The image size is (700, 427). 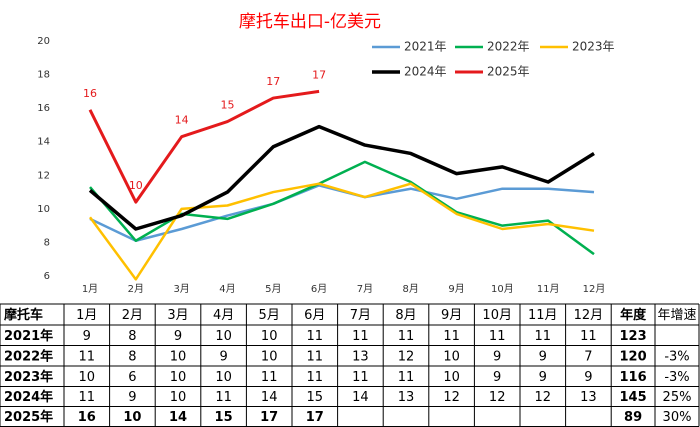 I want to click on table-cell: 2024年, so click(x=28, y=397).